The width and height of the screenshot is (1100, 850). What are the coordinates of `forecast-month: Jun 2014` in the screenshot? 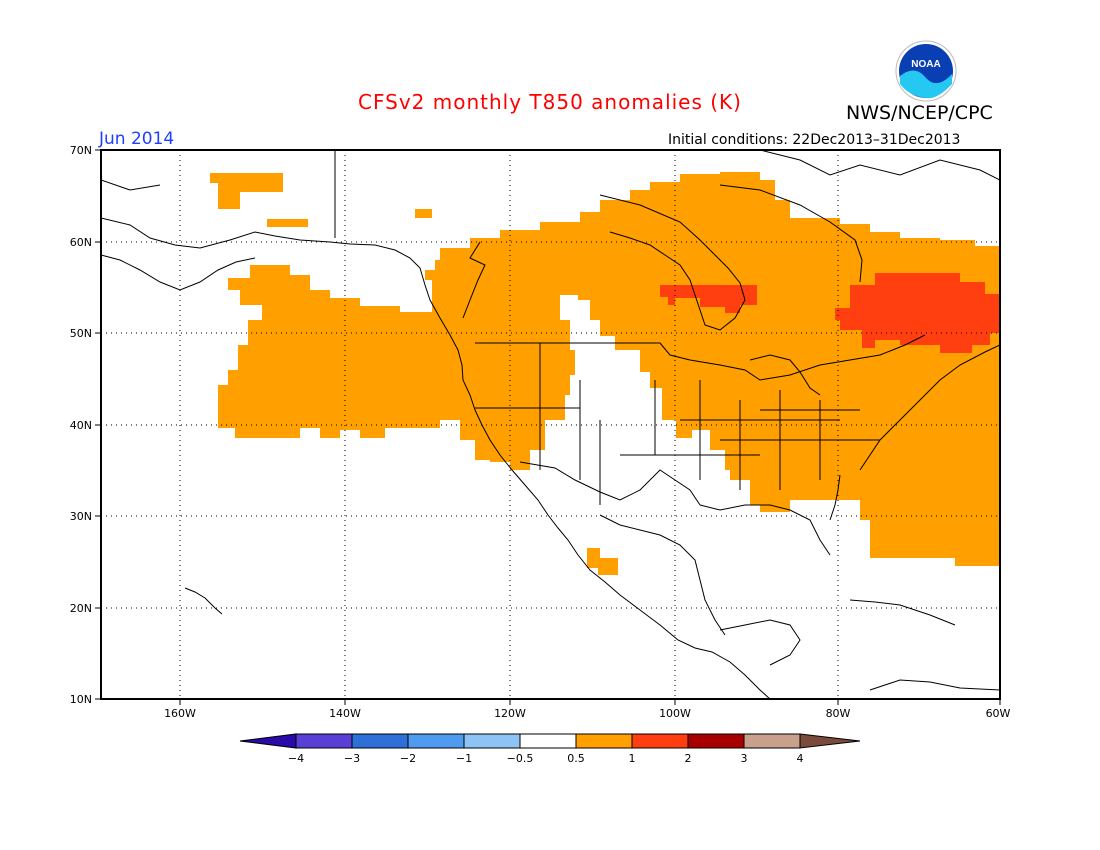 It's located at (137, 139).